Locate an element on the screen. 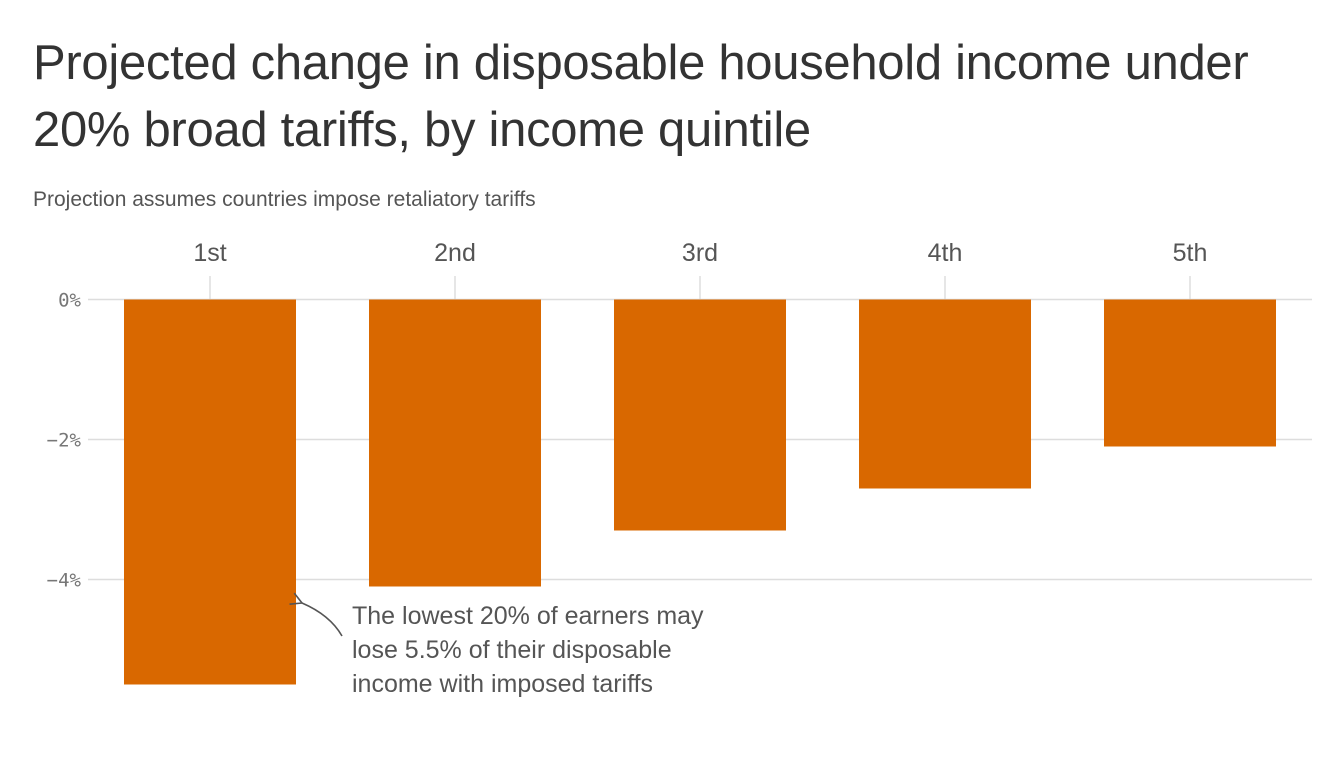  bar-2nd is located at coordinates (455, 443).